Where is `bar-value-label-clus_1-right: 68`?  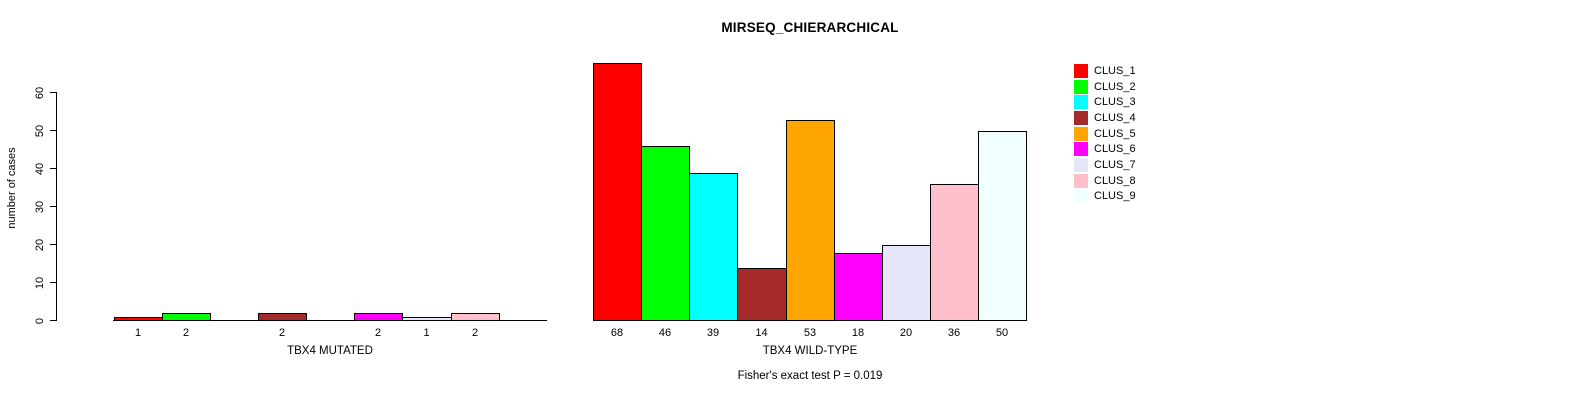 bar-value-label-clus_1-right: 68 is located at coordinates (617, 333).